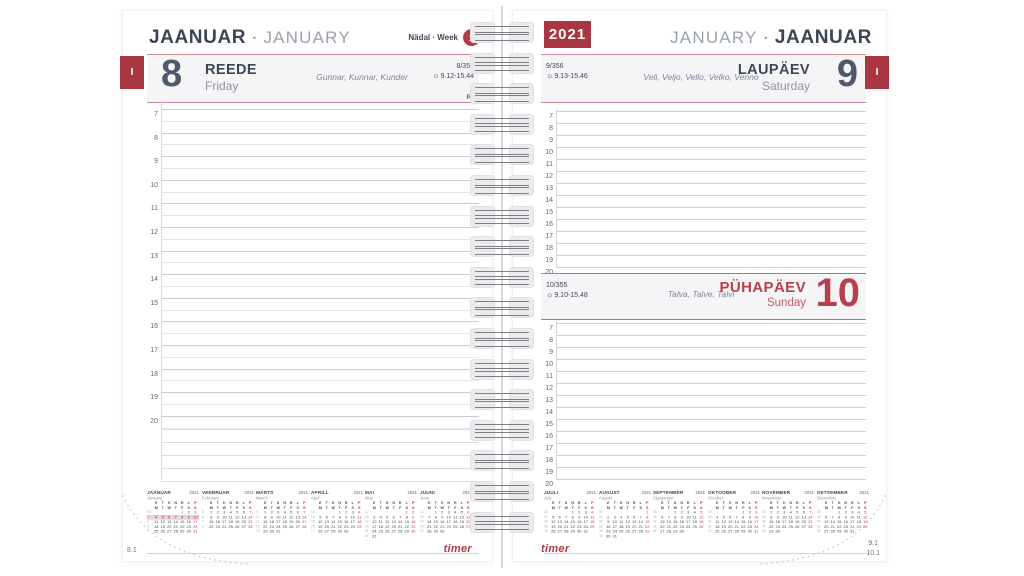  What do you see at coordinates (553, 503) in the screenshot?
I see `weekday-header: E` at bounding box center [553, 503].